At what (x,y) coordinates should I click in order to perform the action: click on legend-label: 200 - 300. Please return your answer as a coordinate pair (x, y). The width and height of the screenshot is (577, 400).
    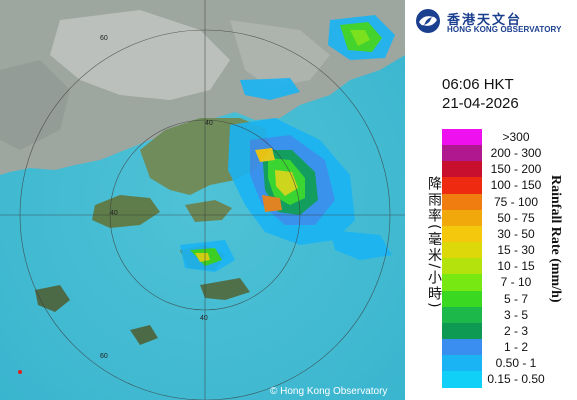
    Looking at the image, I should click on (516, 153).